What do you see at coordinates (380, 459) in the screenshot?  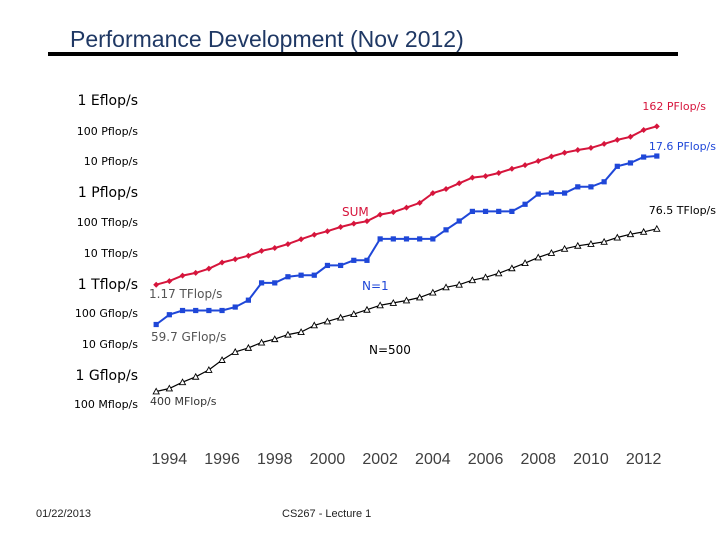 I see `x-tick-label-2002: 2002` at bounding box center [380, 459].